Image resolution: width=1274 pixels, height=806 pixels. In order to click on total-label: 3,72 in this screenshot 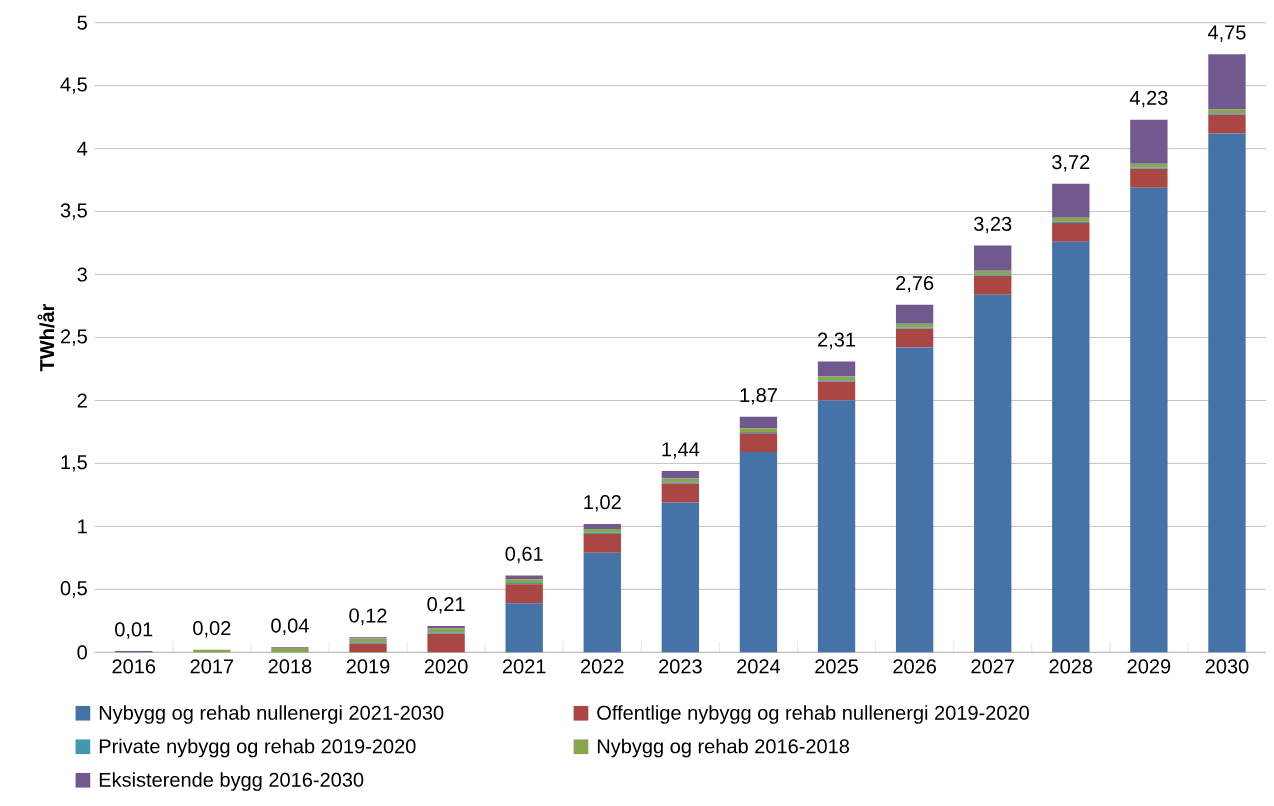, I will do `click(1071, 163)`.